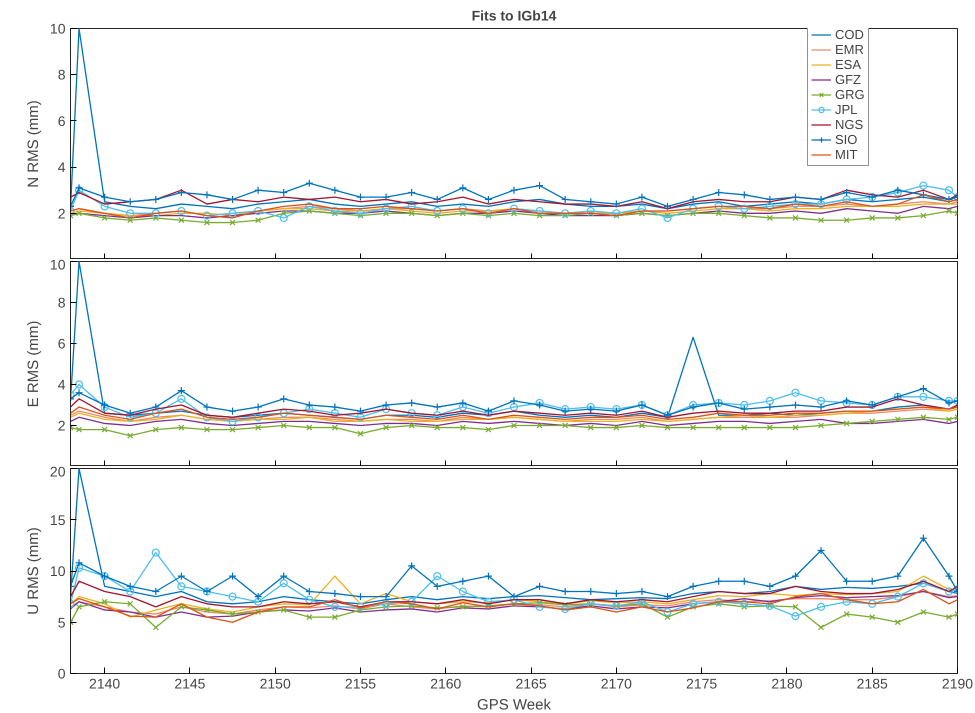 The image size is (975, 713). What do you see at coordinates (62, 674) in the screenshot?
I see `y-tick-label: 0` at bounding box center [62, 674].